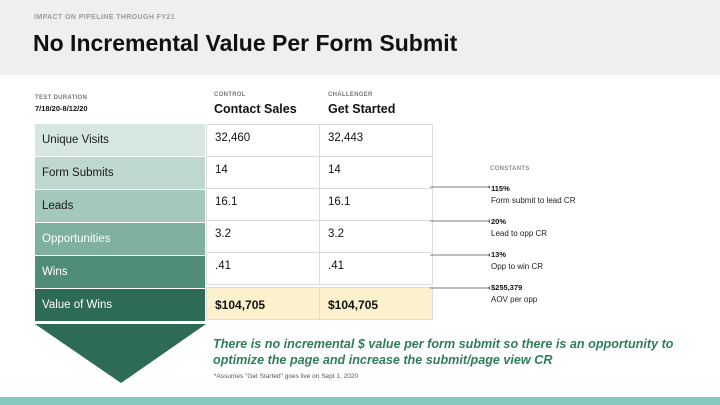  I want to click on cell-challenger-wins: .41, so click(376, 268).